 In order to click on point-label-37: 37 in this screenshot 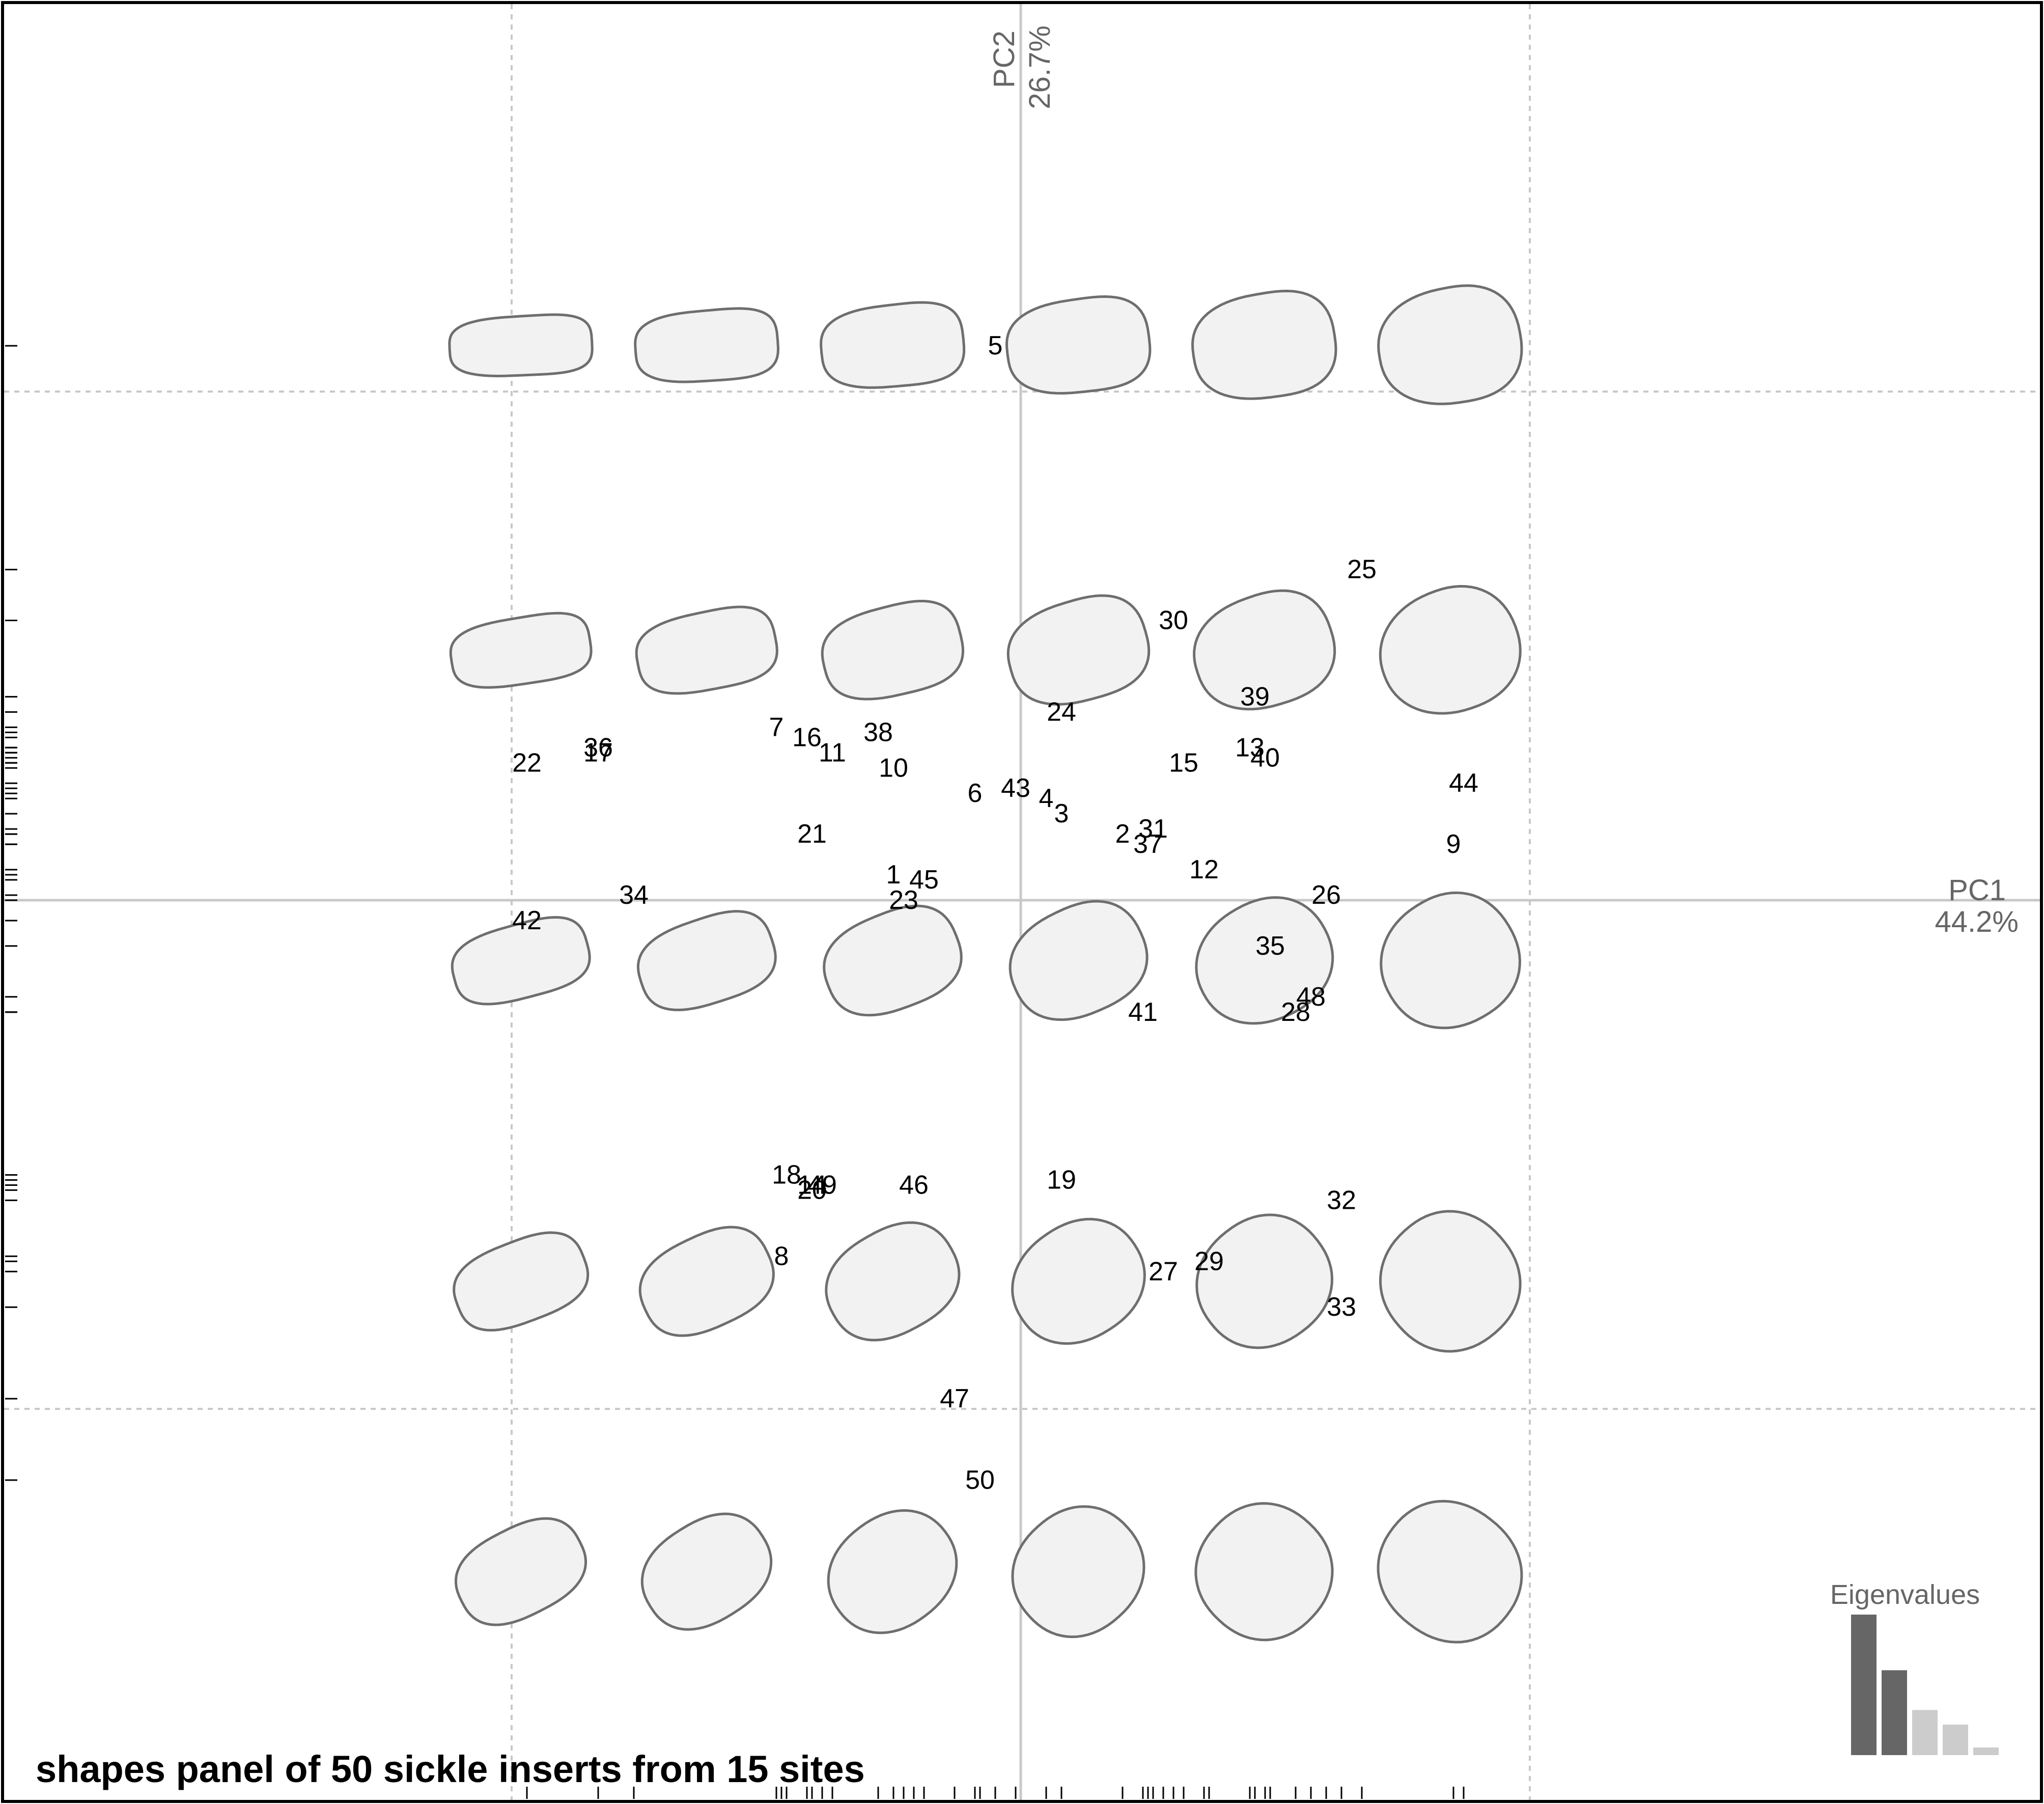, I will do `click(1148, 844)`.